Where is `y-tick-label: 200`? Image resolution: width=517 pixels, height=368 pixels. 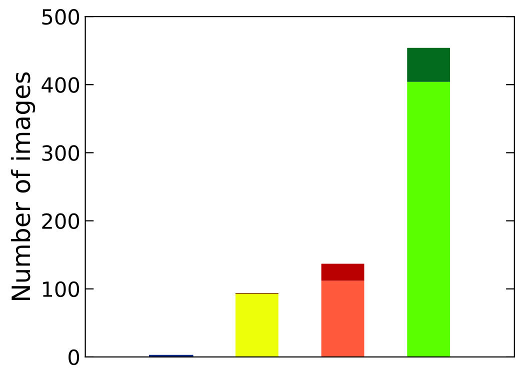
y-tick-label: 200 is located at coordinates (61, 221).